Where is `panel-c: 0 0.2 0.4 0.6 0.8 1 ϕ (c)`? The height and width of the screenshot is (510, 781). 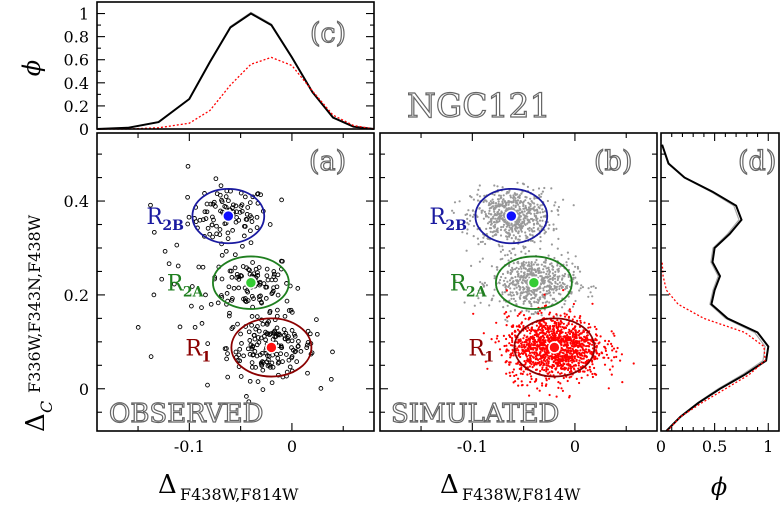 panel-c: 0 0.2 0.4 0.6 0.8 1 ϕ (c) is located at coordinates (196, 70).